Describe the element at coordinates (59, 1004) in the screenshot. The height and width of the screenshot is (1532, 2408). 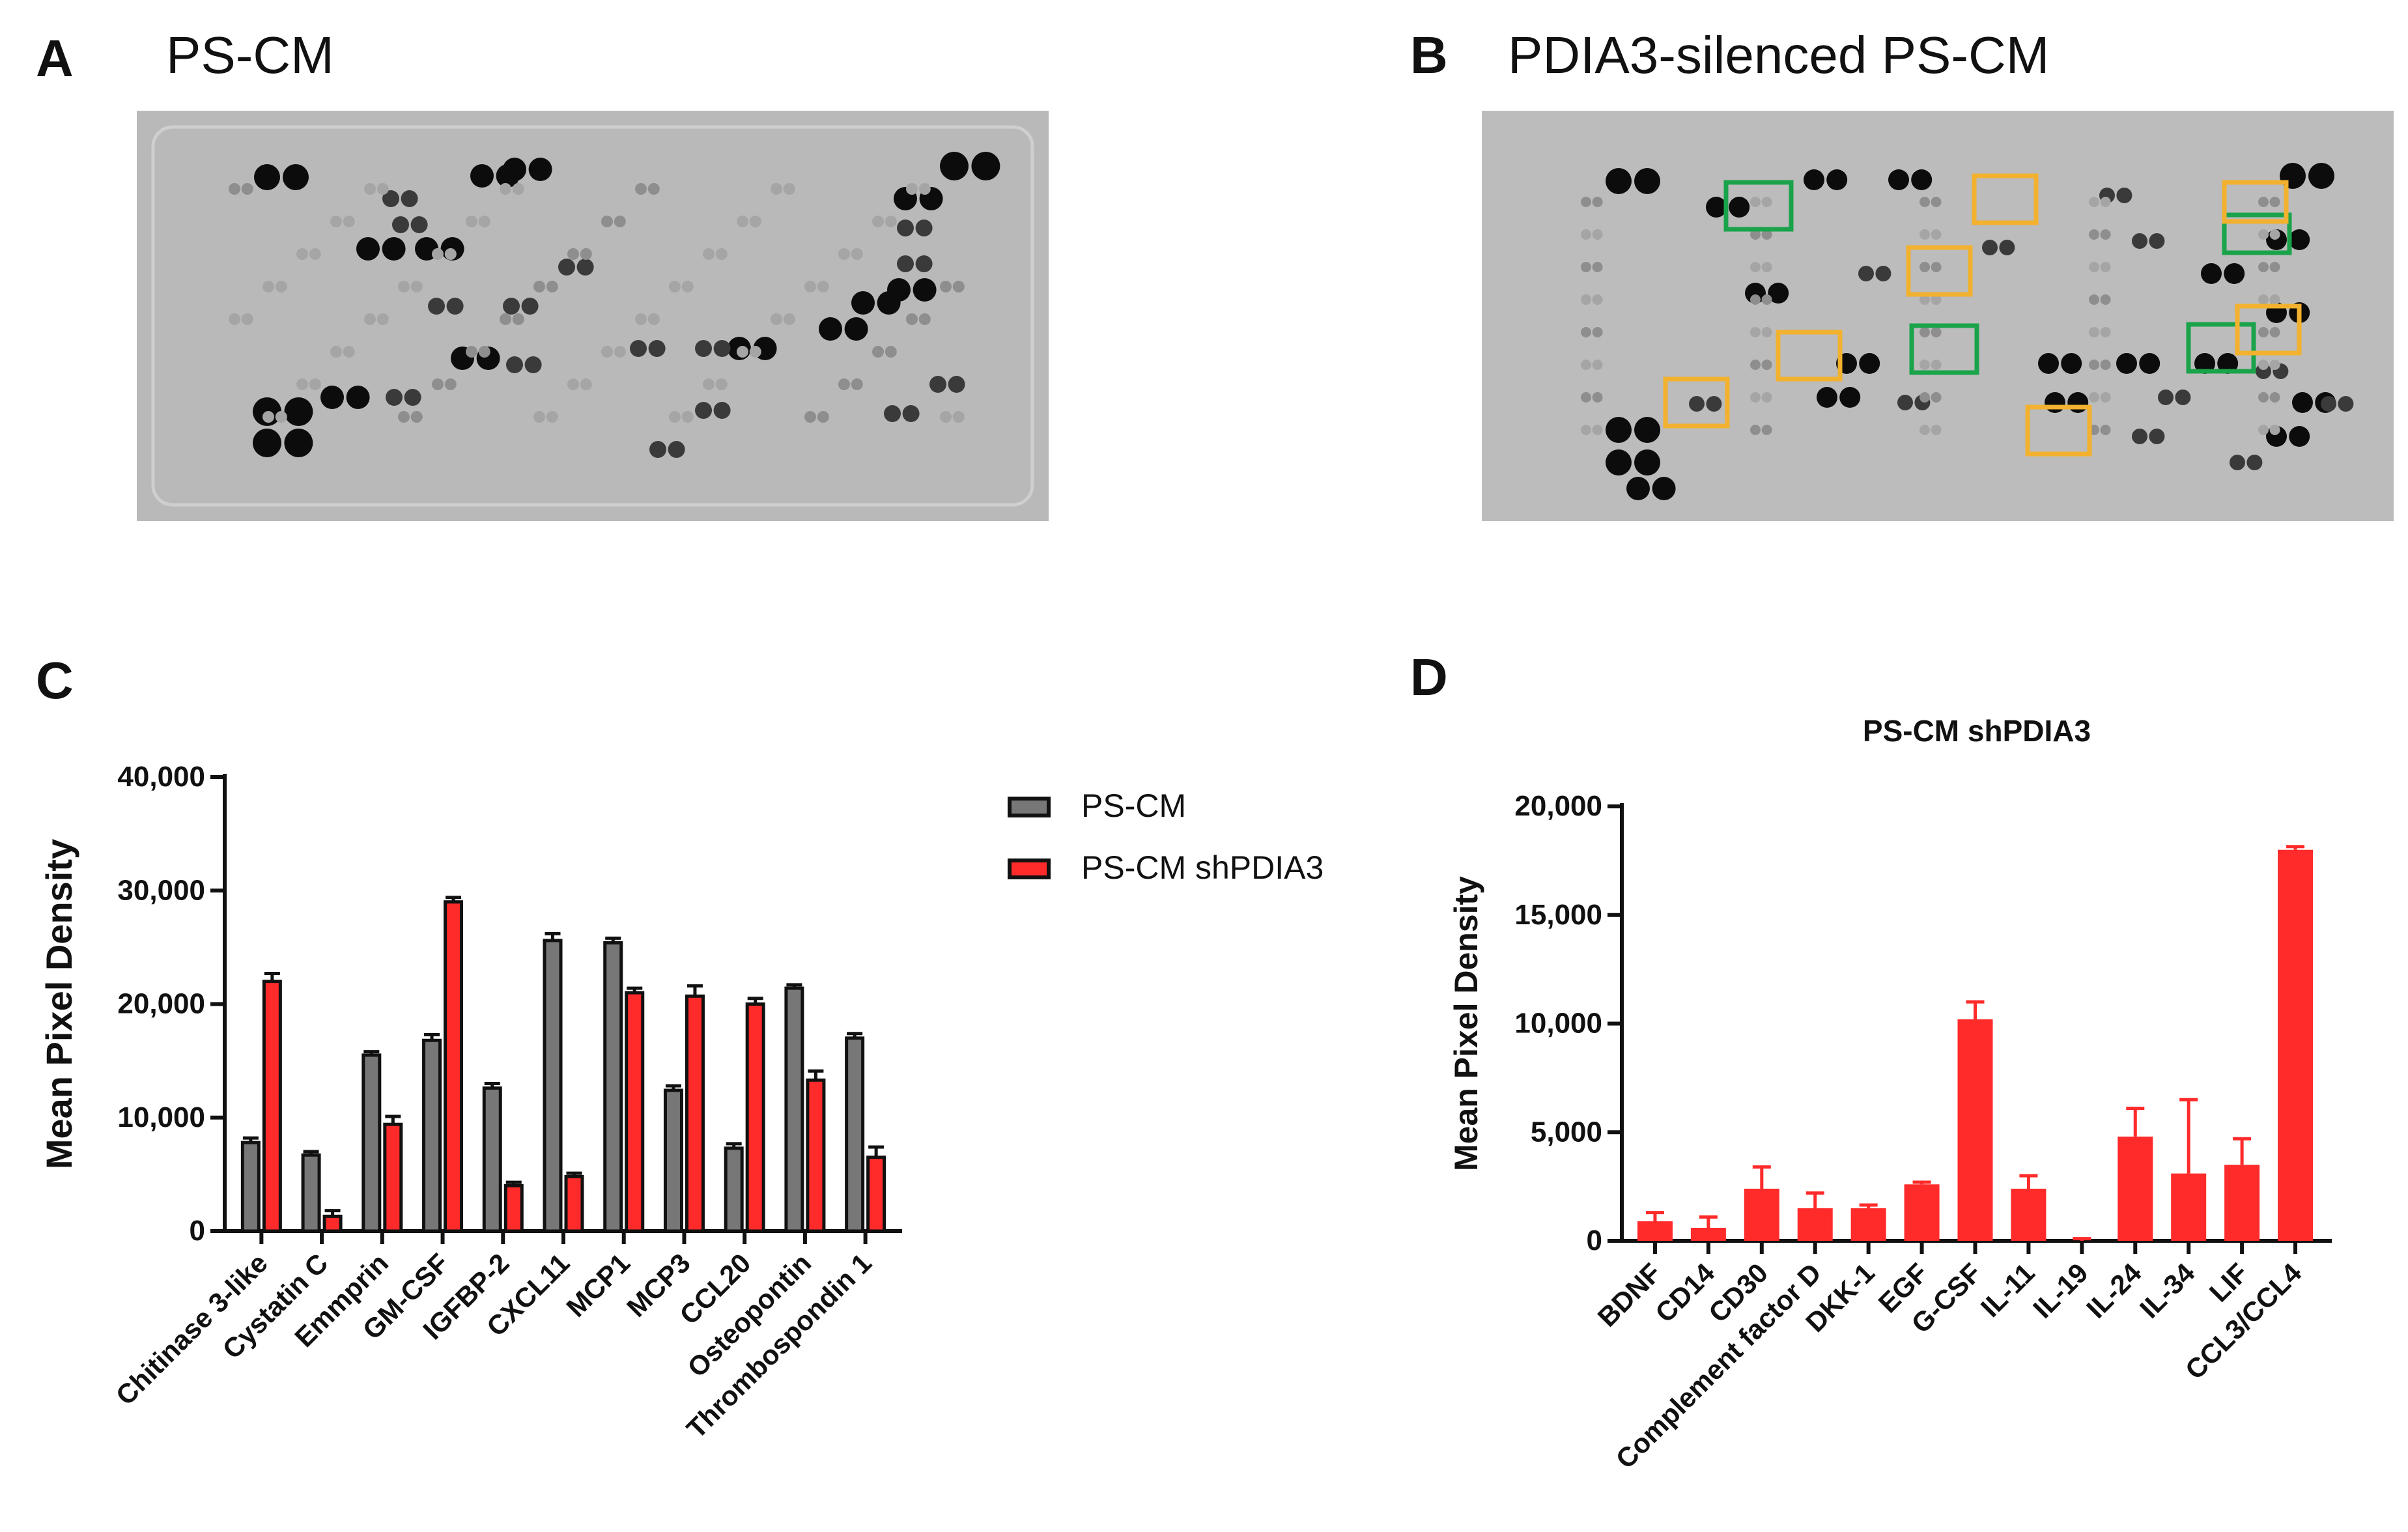
I see `y-axis-label: Mean Pixel Density` at that location.